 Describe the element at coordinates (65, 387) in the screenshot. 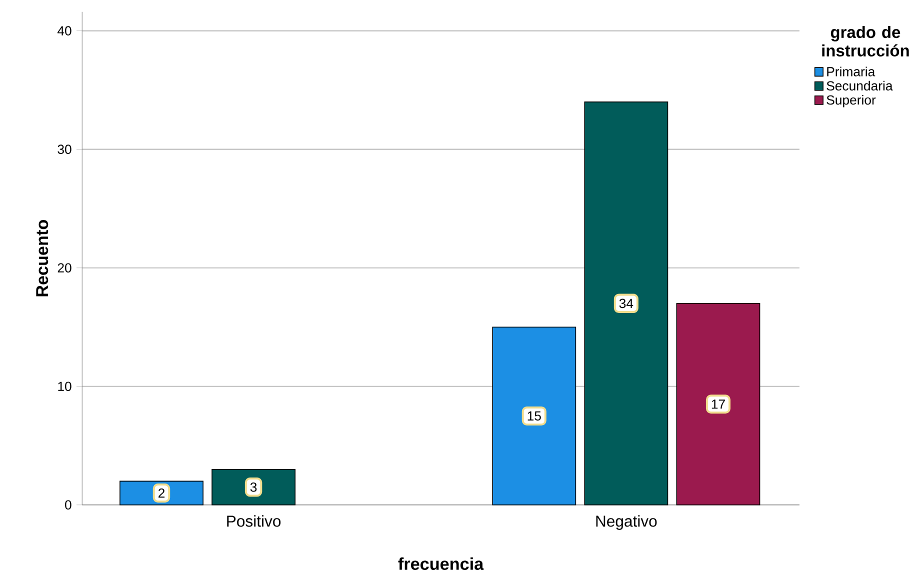

I see `y-tick-label: 10` at that location.